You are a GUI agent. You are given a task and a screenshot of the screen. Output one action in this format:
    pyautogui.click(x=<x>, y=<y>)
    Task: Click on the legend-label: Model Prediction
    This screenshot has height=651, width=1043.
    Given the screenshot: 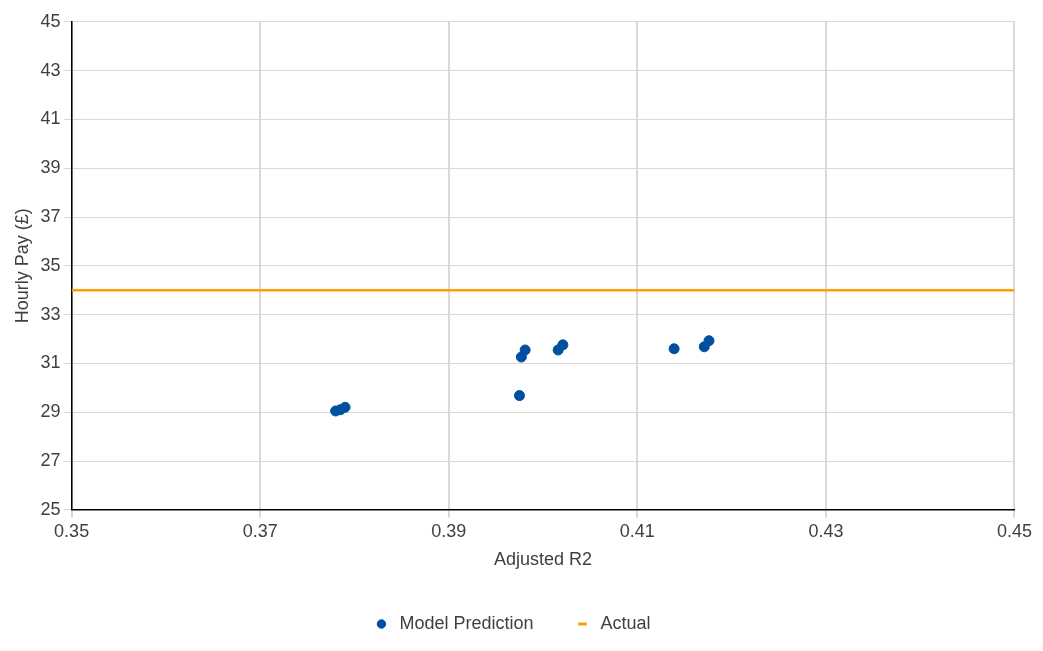 What is the action you would take?
    pyautogui.click(x=466, y=622)
    